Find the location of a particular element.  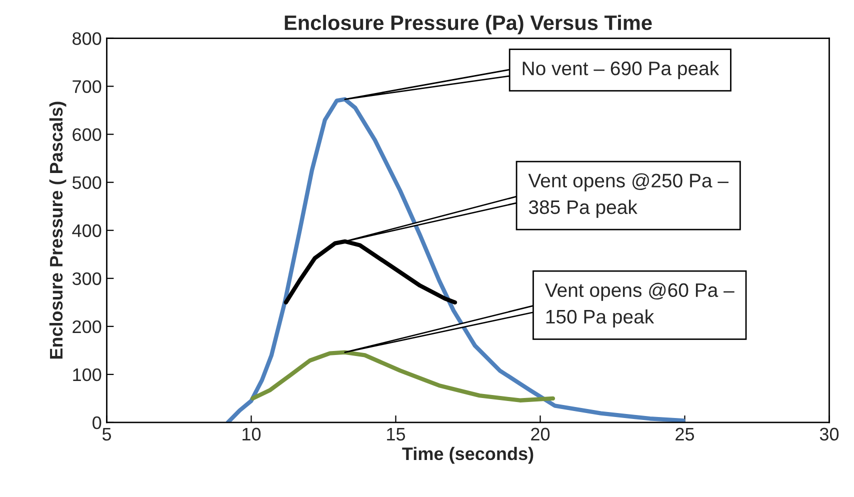

x-tick-label: 30 is located at coordinates (829, 434).